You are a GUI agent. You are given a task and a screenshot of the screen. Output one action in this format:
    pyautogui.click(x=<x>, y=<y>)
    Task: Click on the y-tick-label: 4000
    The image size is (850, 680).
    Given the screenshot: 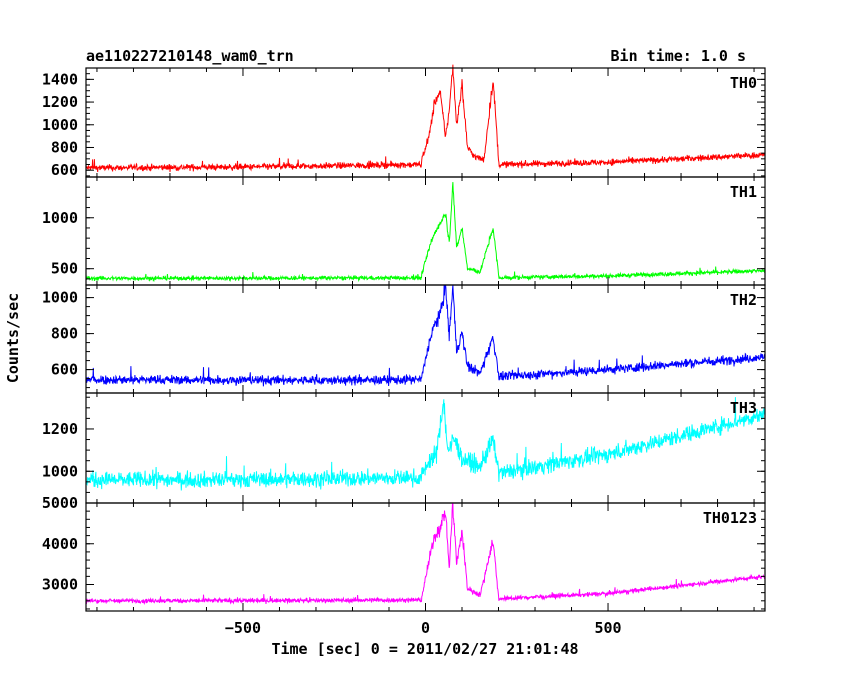 What is the action you would take?
    pyautogui.click(x=60, y=544)
    